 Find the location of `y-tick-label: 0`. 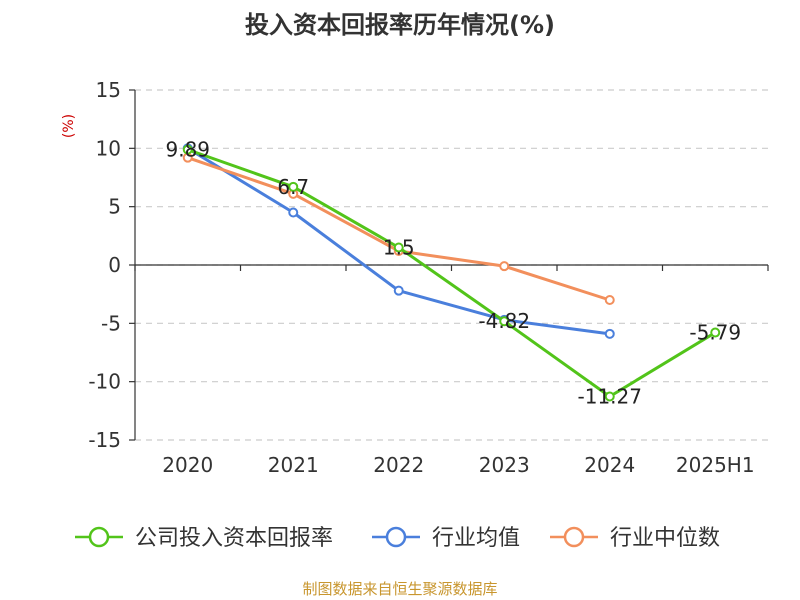

y-tick-label: 0 is located at coordinates (114, 265).